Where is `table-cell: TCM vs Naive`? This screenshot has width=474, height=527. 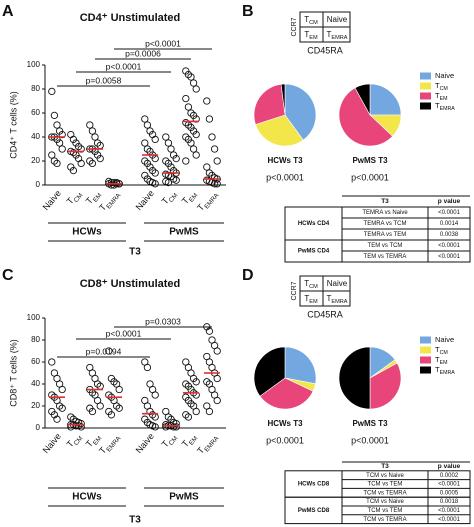
table-cell: TCM vs Naive is located at coordinates (385, 502).